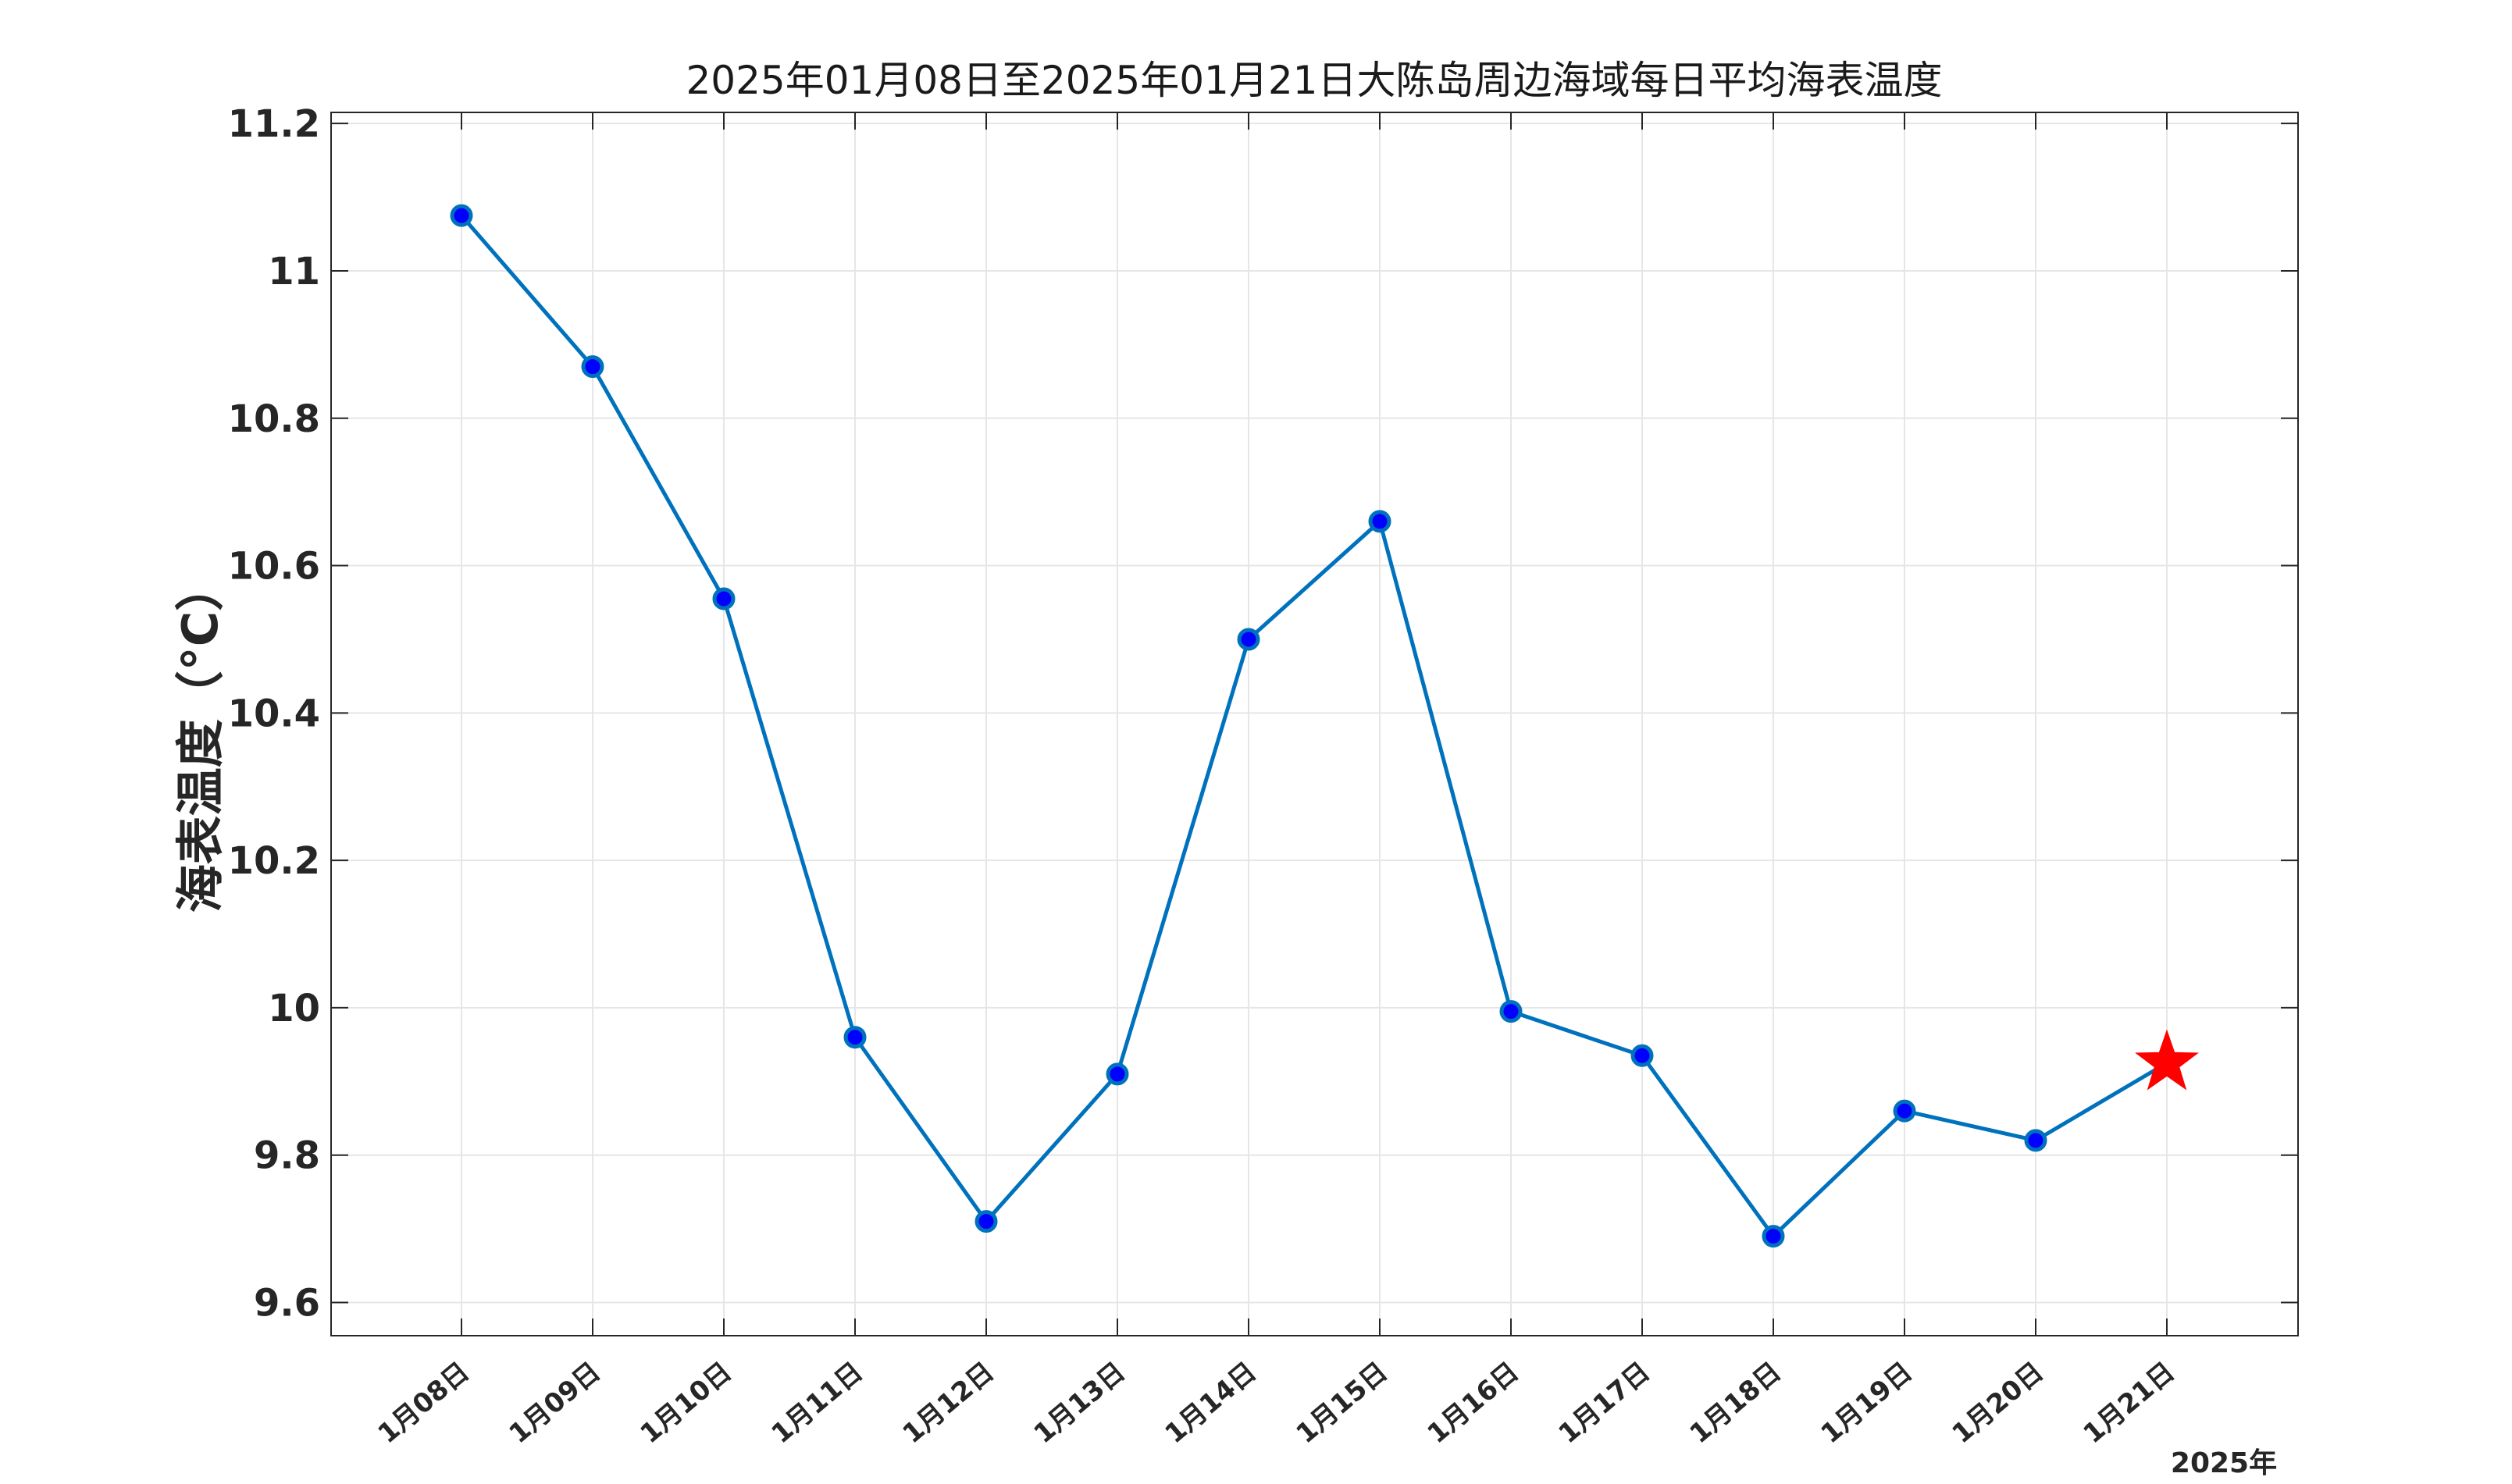  Describe the element at coordinates (287, 1156) in the screenshot. I see `y-tick-label: 9.8` at that location.